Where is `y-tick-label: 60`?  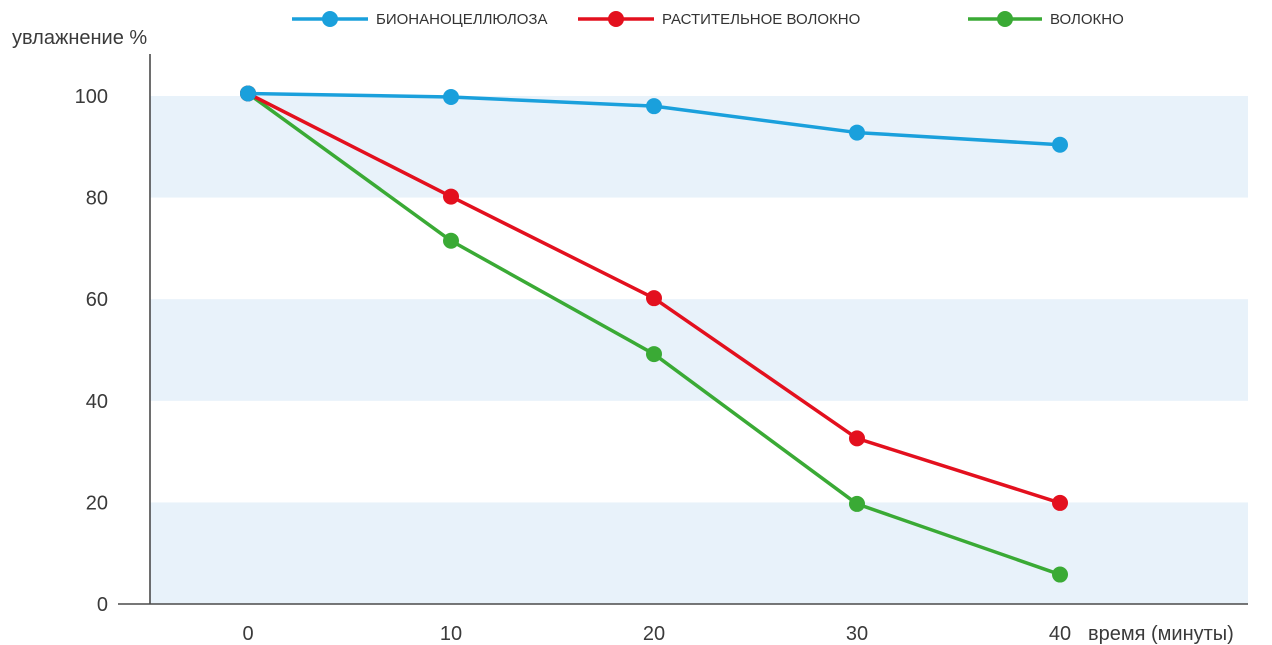 y-tick-label: 60 is located at coordinates (97, 300).